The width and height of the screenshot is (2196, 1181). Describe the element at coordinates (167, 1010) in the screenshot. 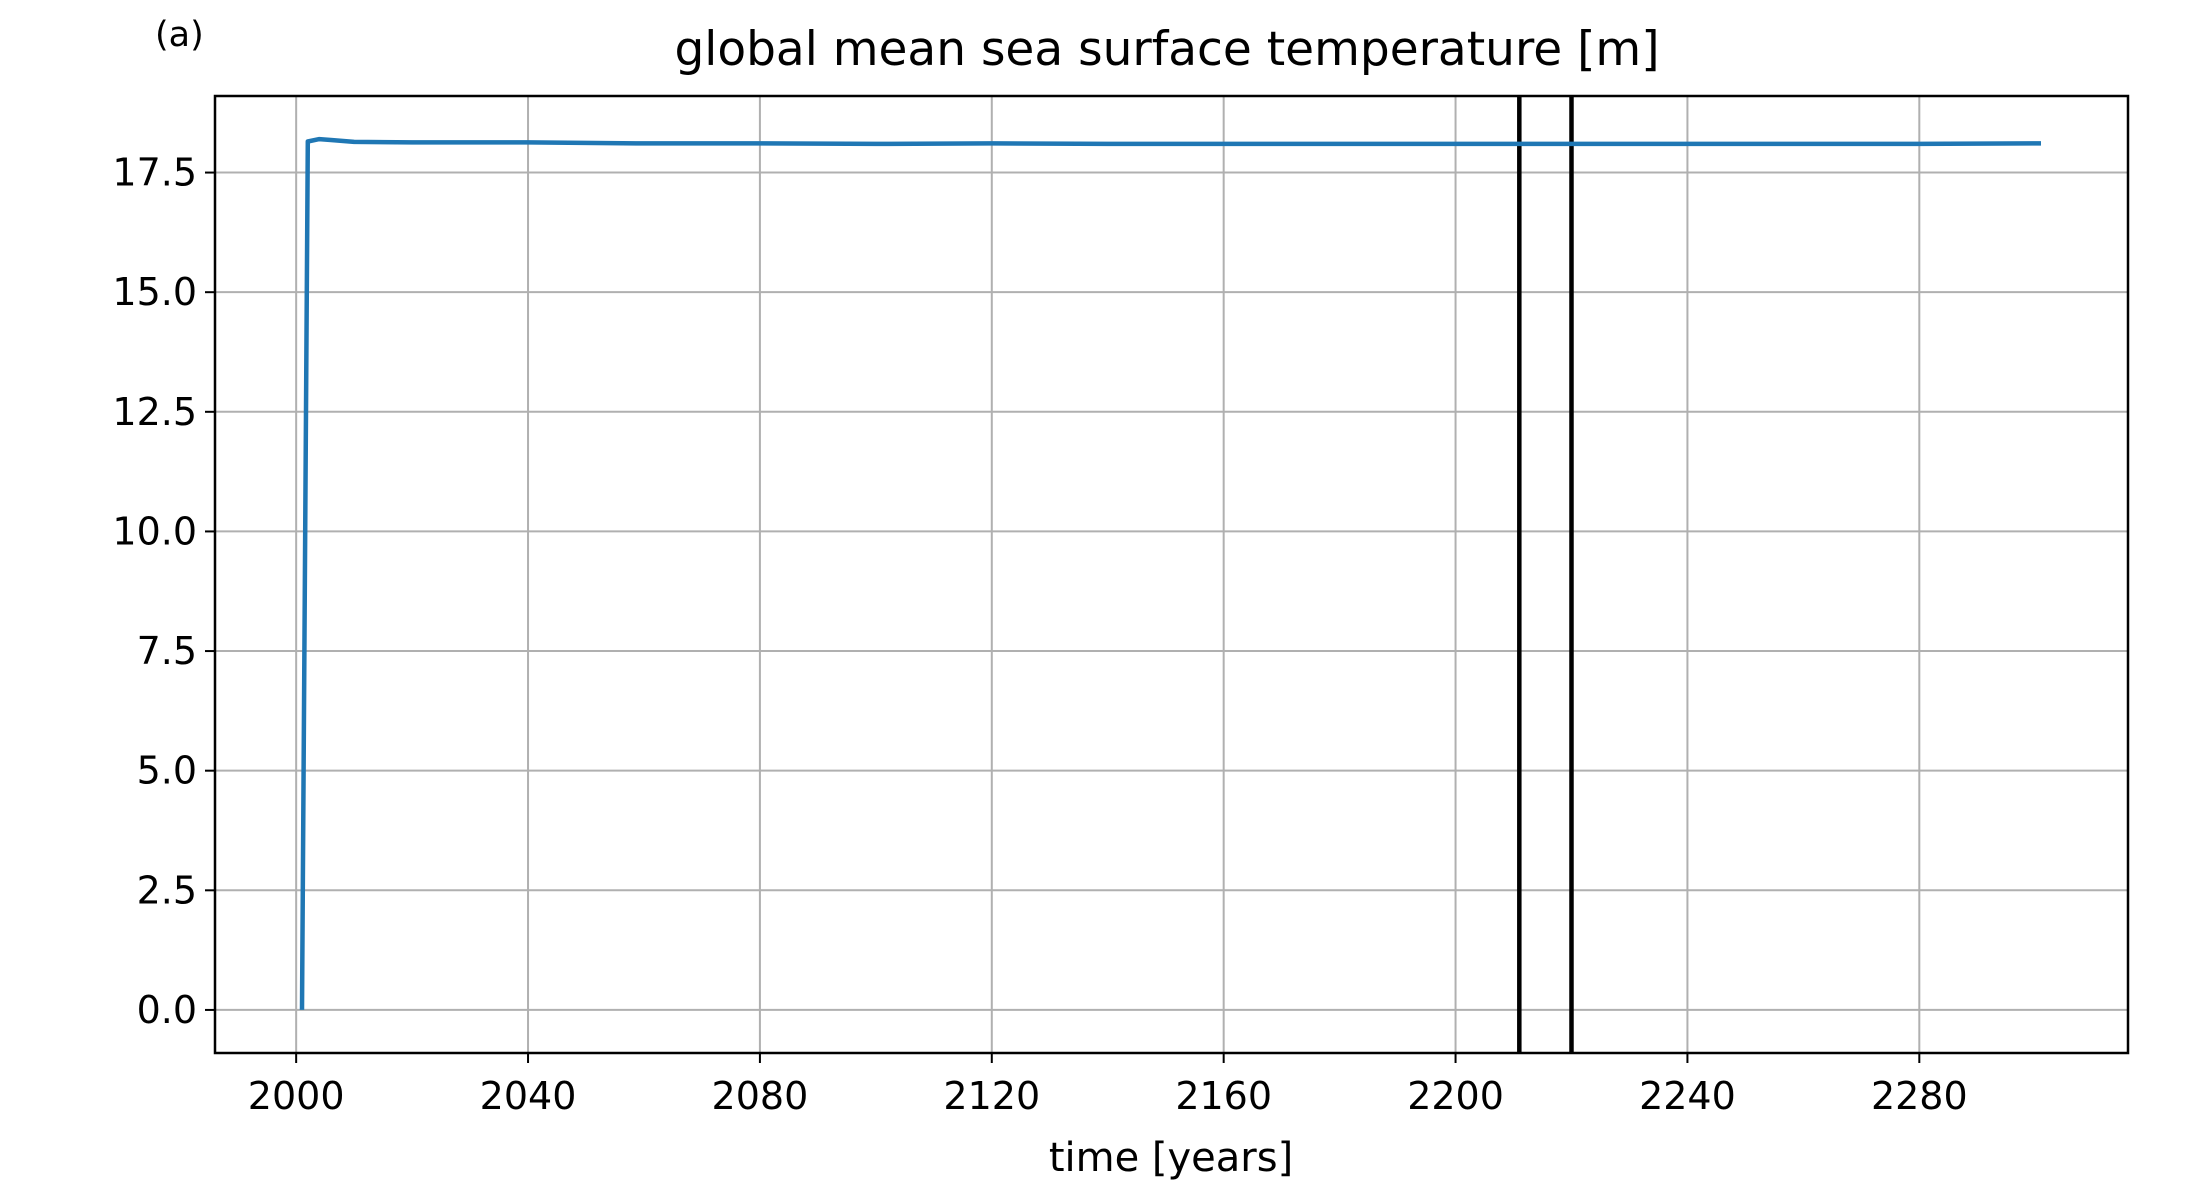

I see `y-tick-label: 0.0` at that location.